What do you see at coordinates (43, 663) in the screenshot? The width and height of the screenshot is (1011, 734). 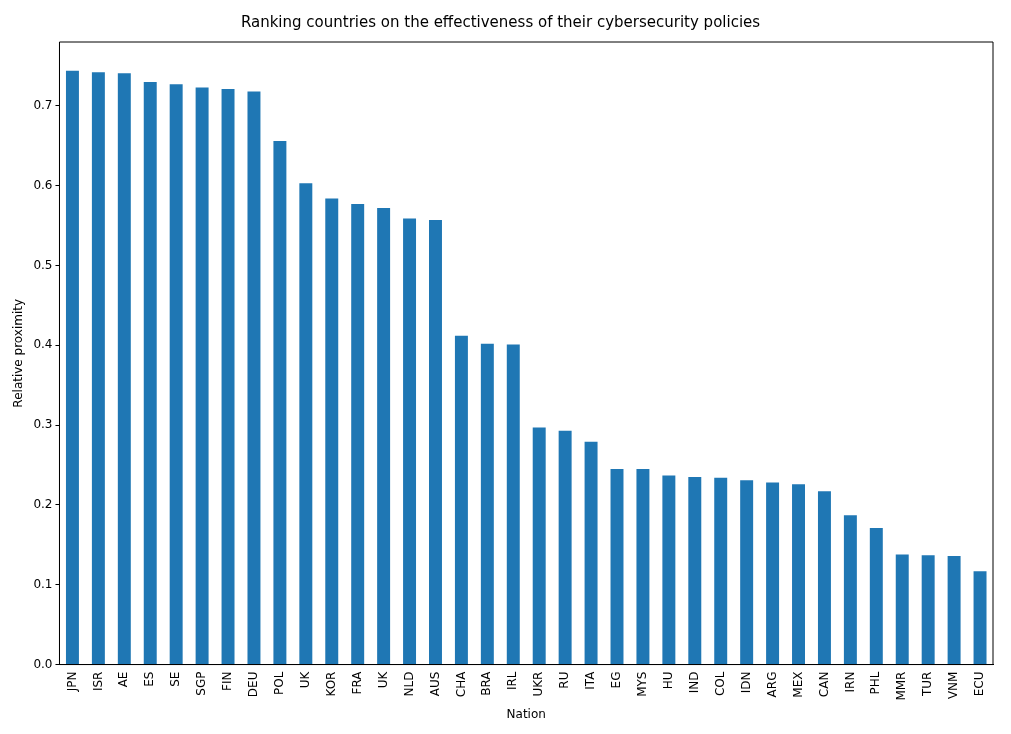 I see `y-tick-label: 0.0` at bounding box center [43, 663].